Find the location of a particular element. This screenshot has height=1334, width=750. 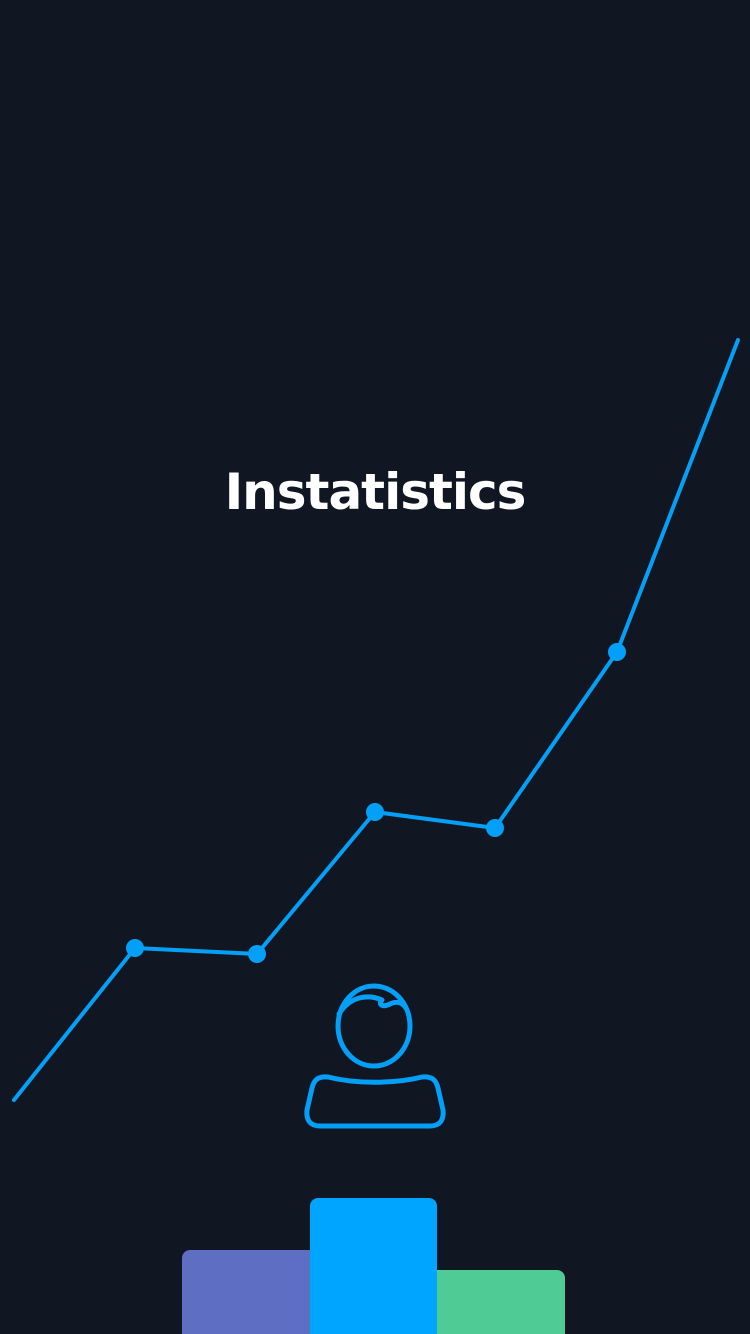

podium-second-place is located at coordinates (247, 1292).